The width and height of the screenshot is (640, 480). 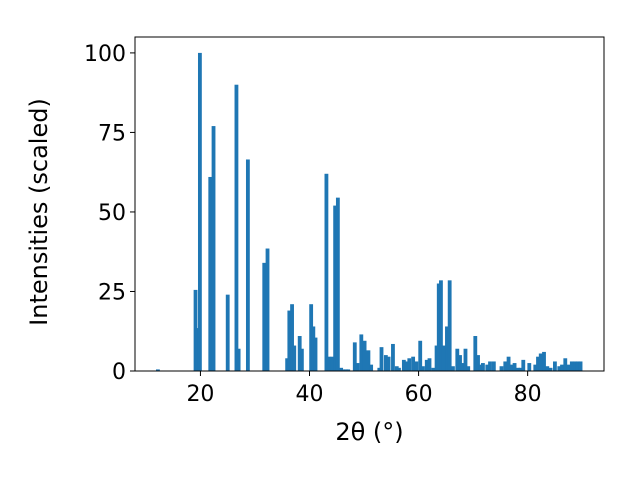 I want to click on y-tick-label: 25, so click(x=112, y=292).